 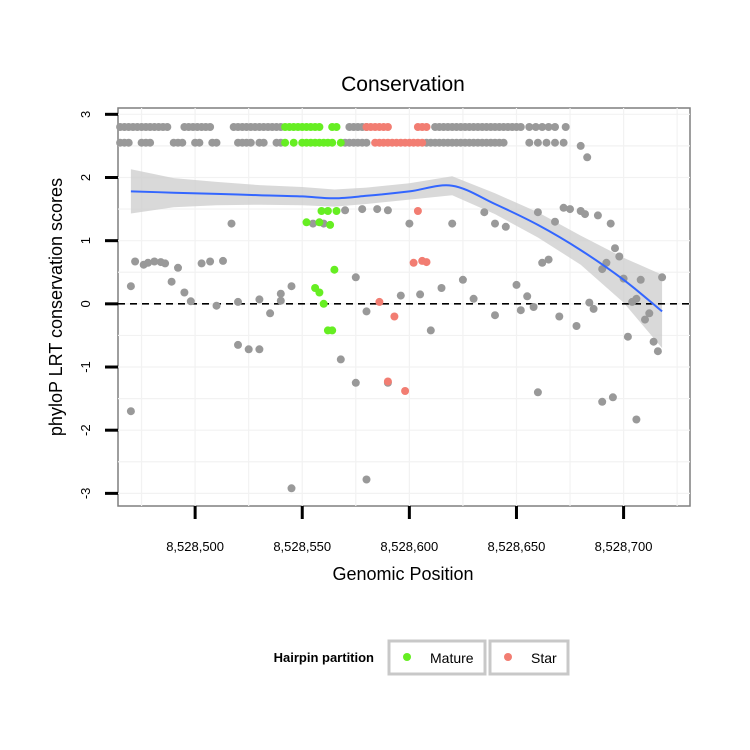 I want to click on y-tick-label: -2, so click(x=85, y=430).